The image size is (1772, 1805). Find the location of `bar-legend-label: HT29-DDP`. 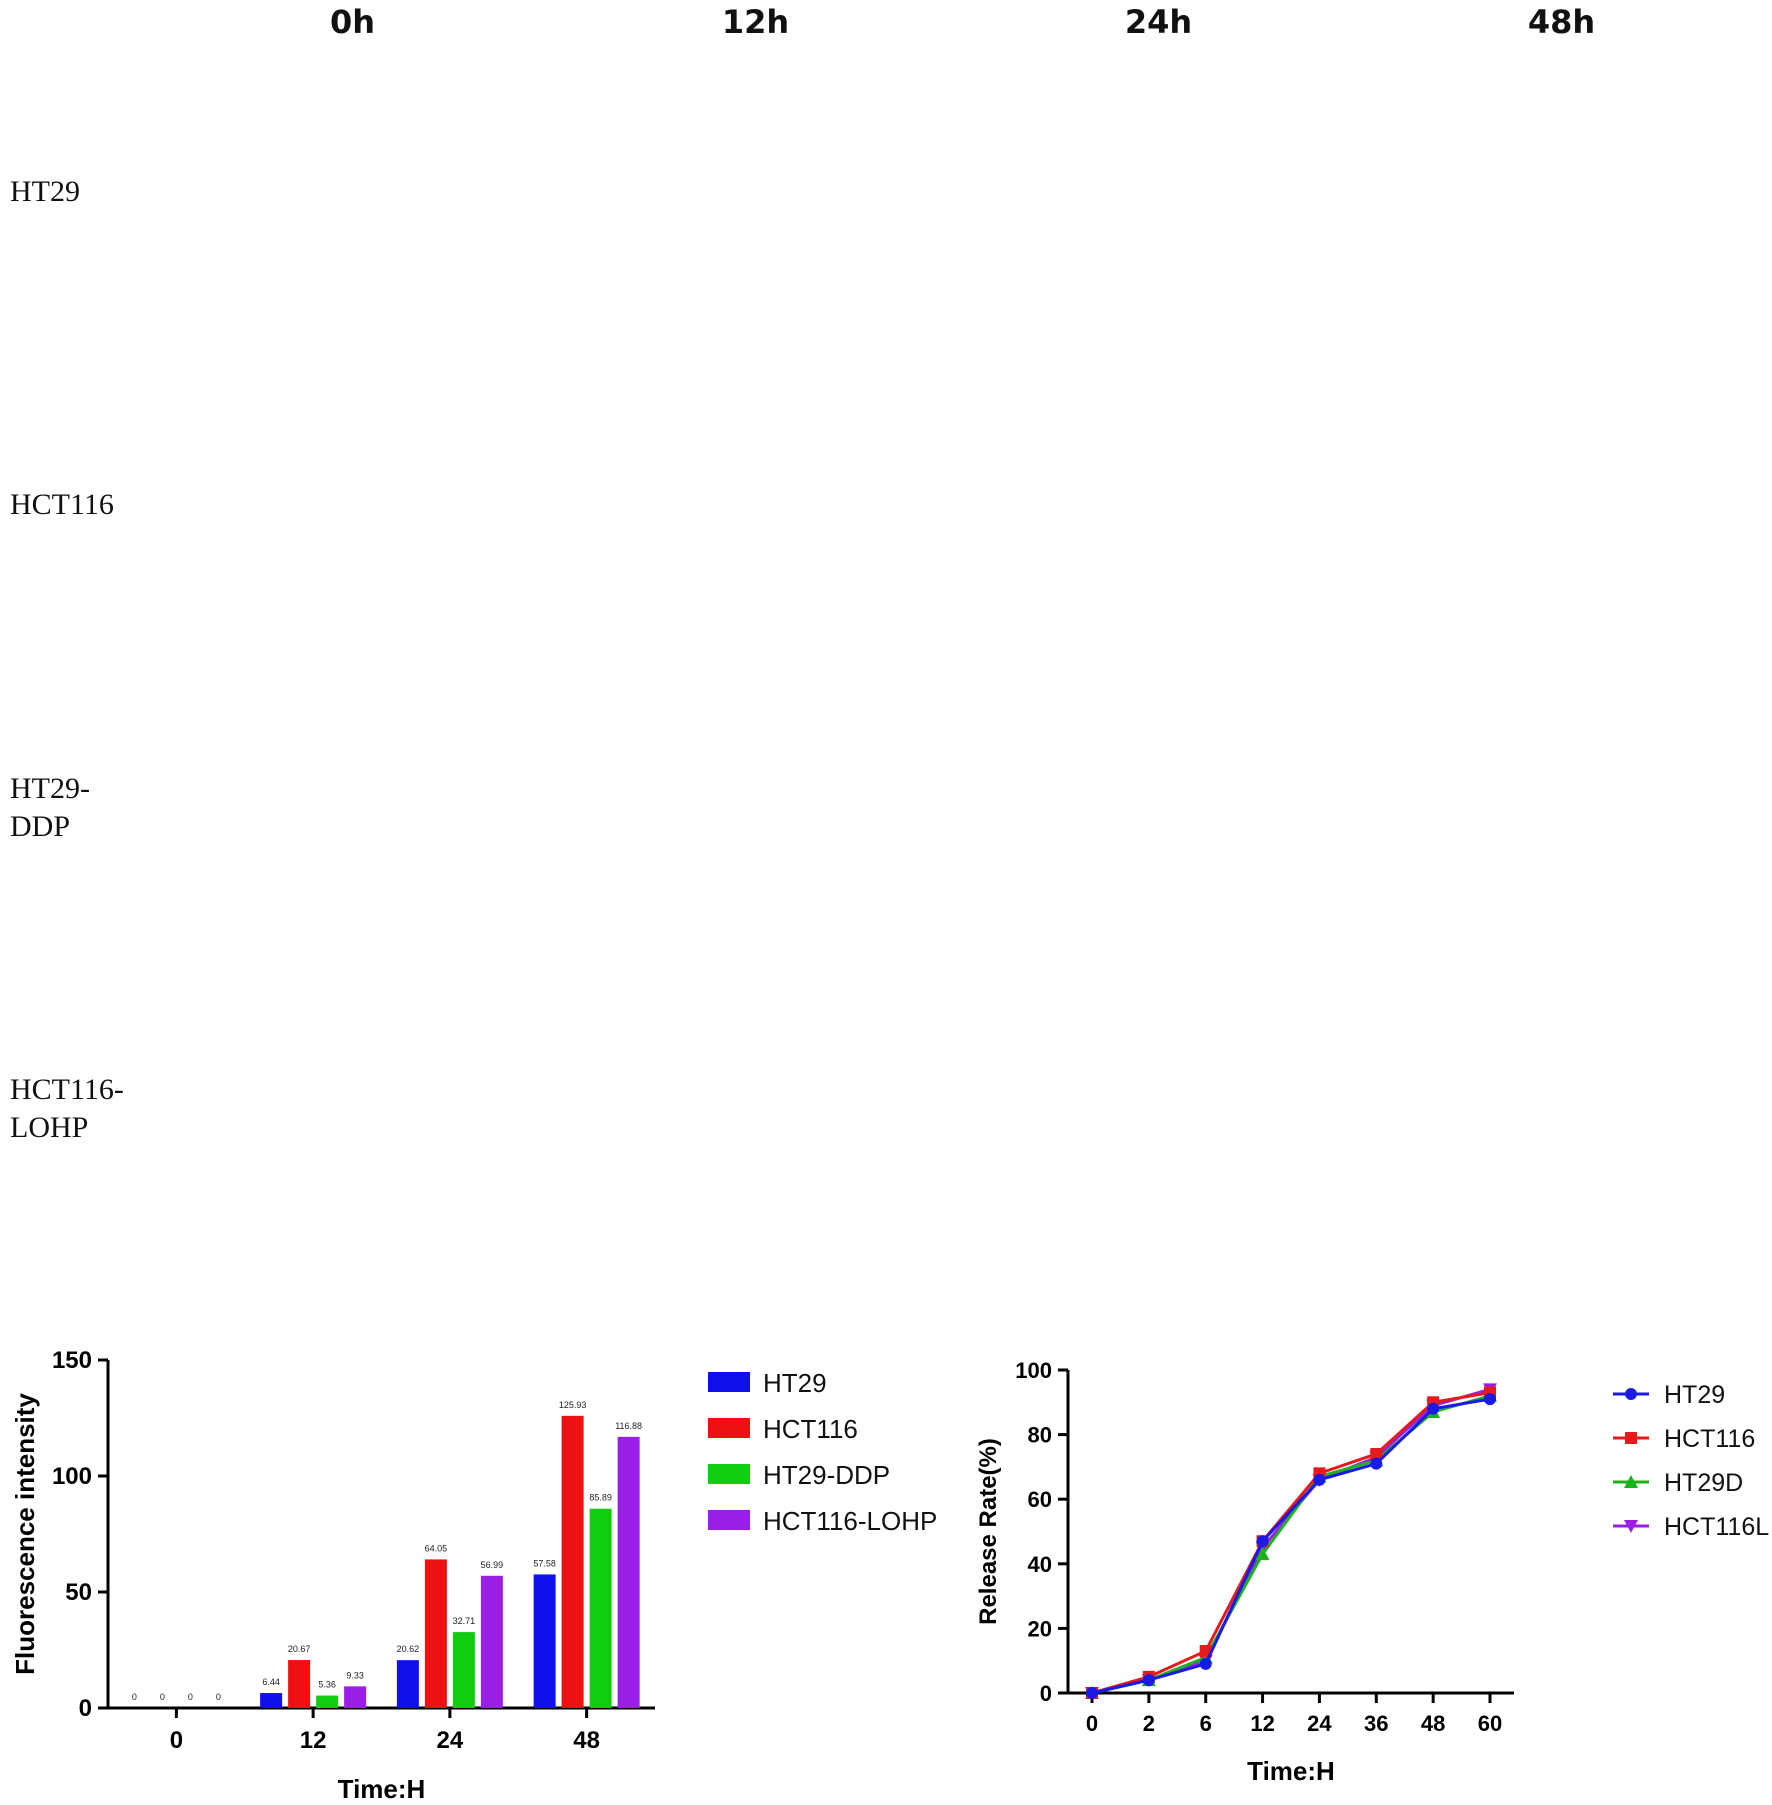

bar-legend-label: HT29-DDP is located at coordinates (826, 1475).